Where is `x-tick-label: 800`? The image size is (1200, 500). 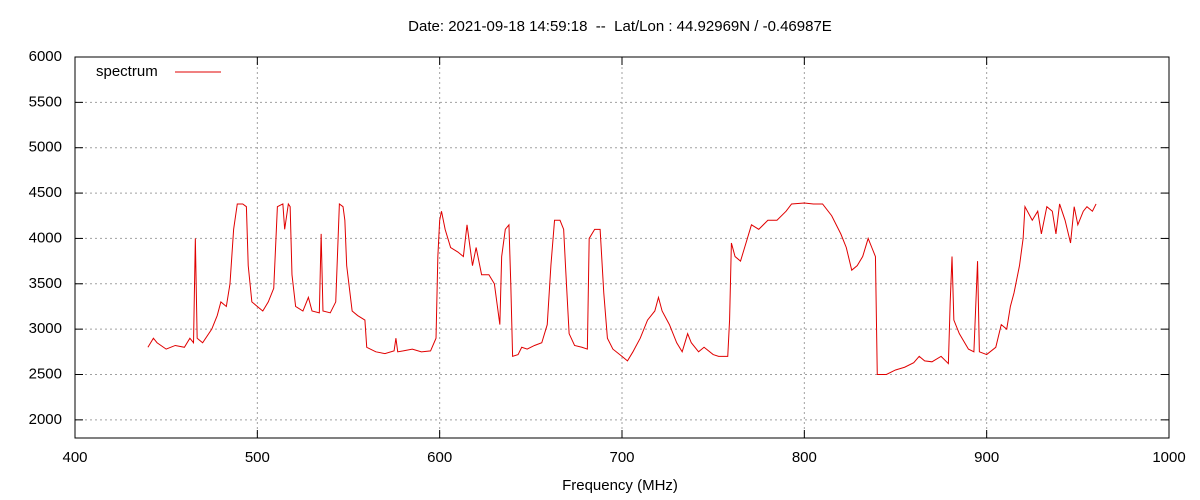
x-tick-label: 800 is located at coordinates (804, 457).